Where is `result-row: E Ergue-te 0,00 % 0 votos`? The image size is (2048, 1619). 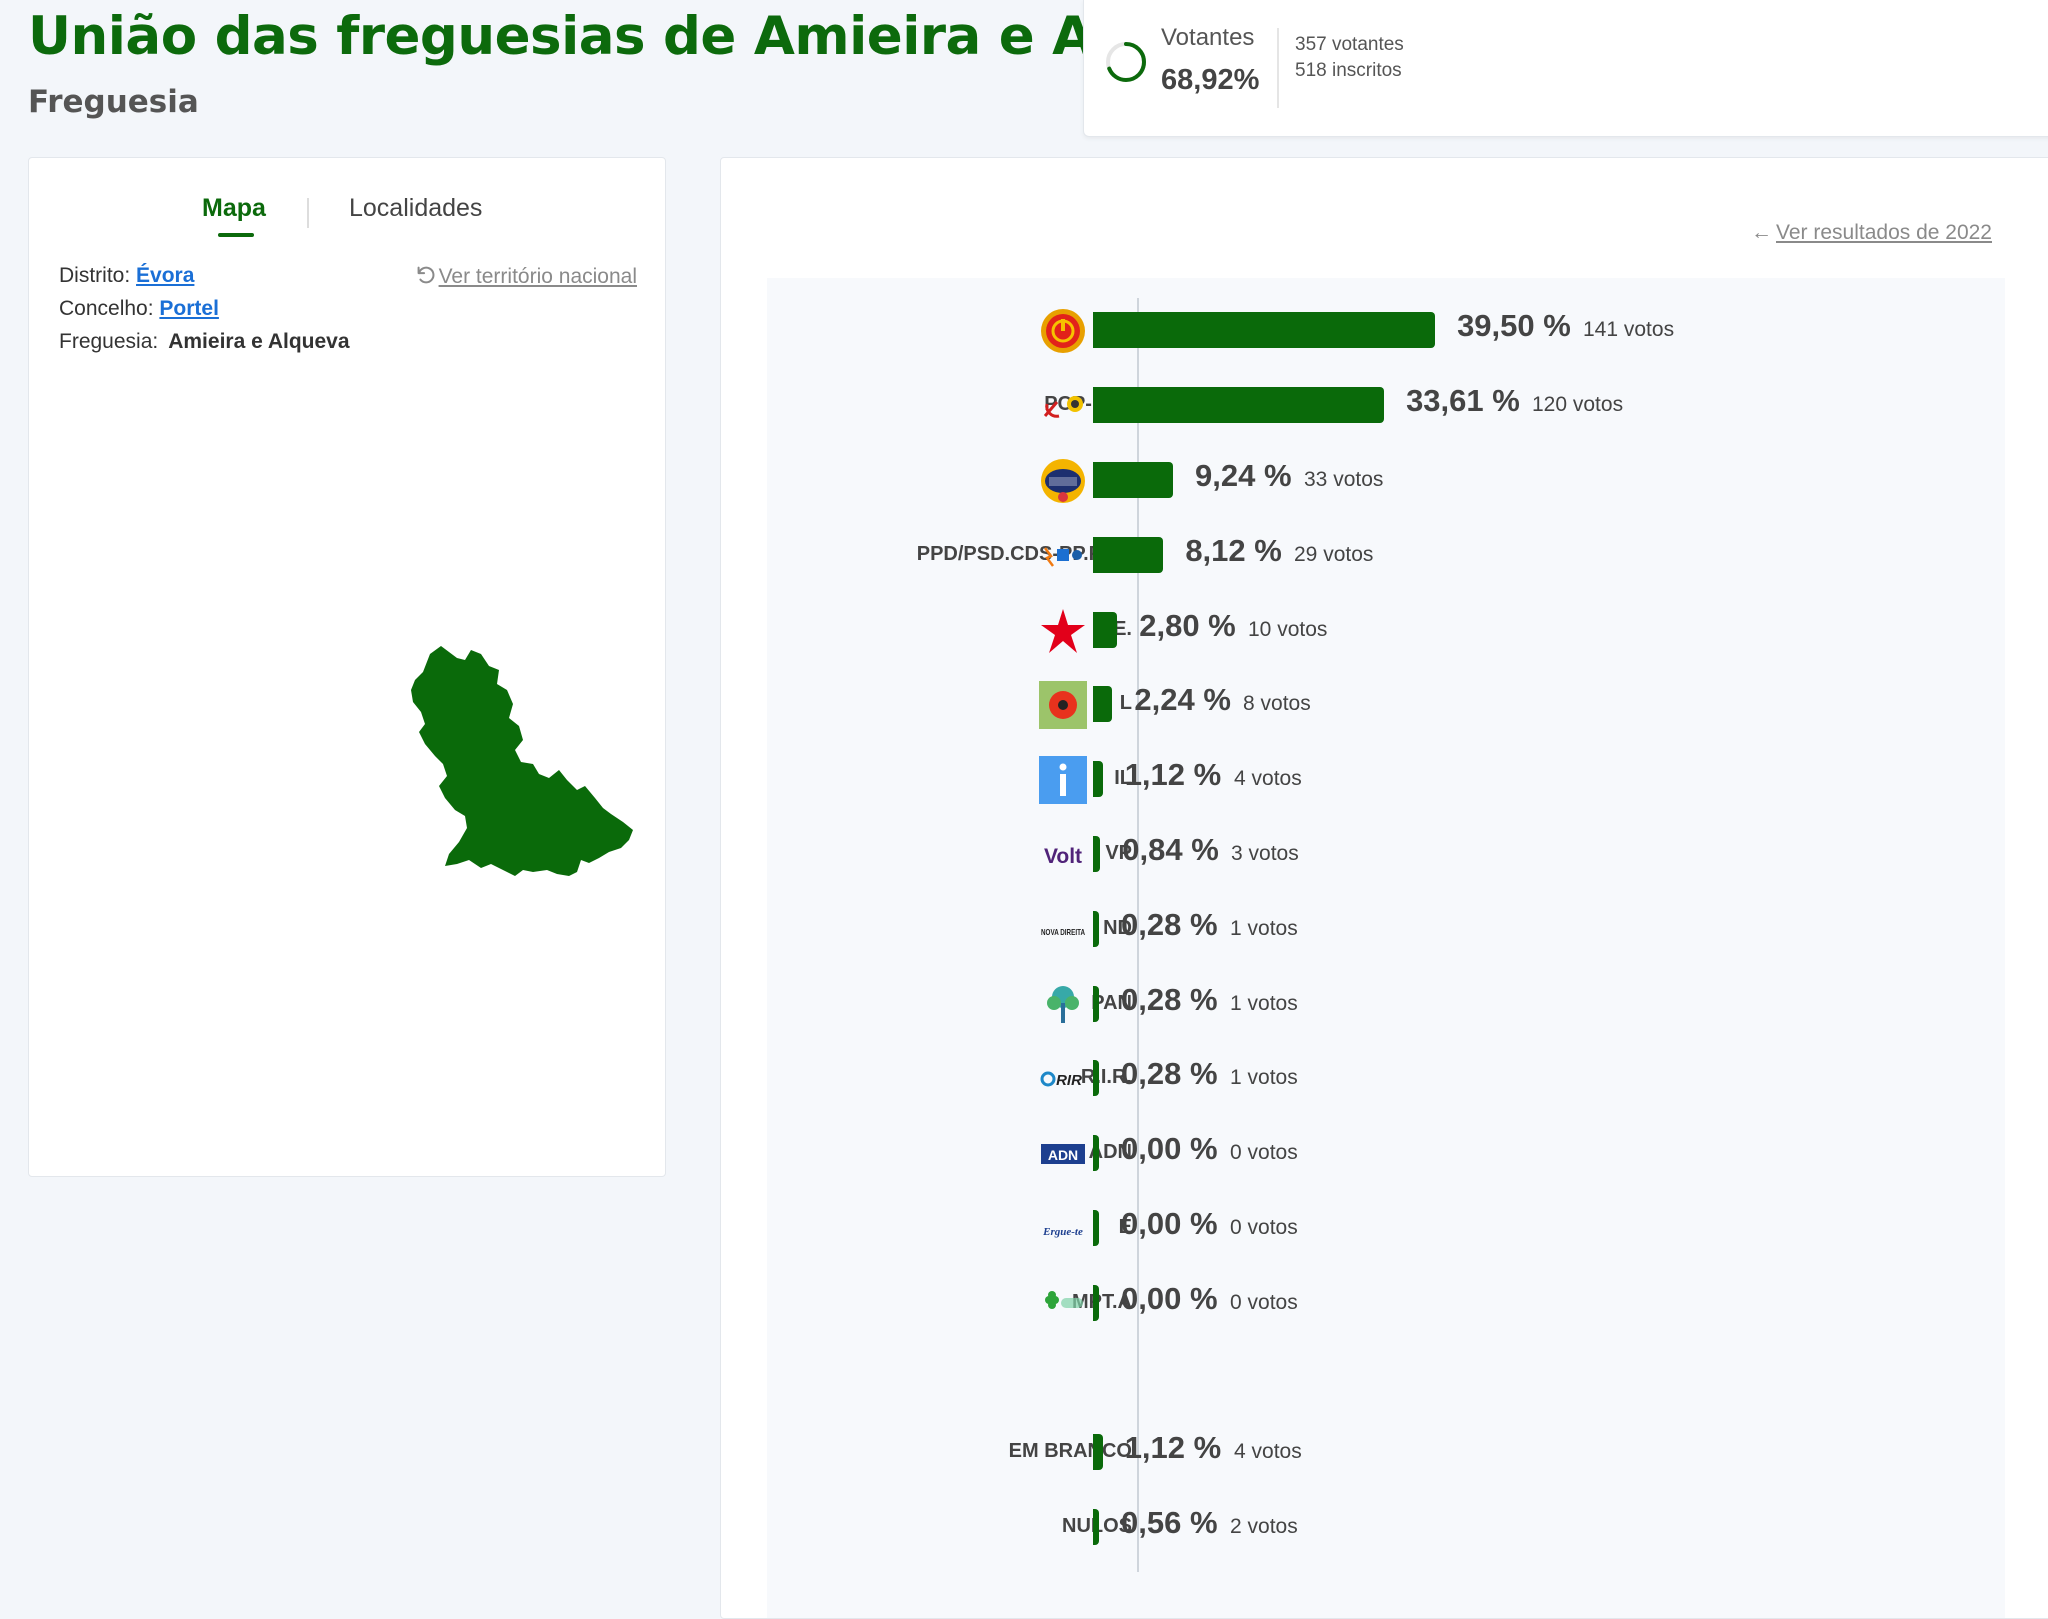 result-row: E Ergue-te 0,00 % 0 votos is located at coordinates (1386, 1228).